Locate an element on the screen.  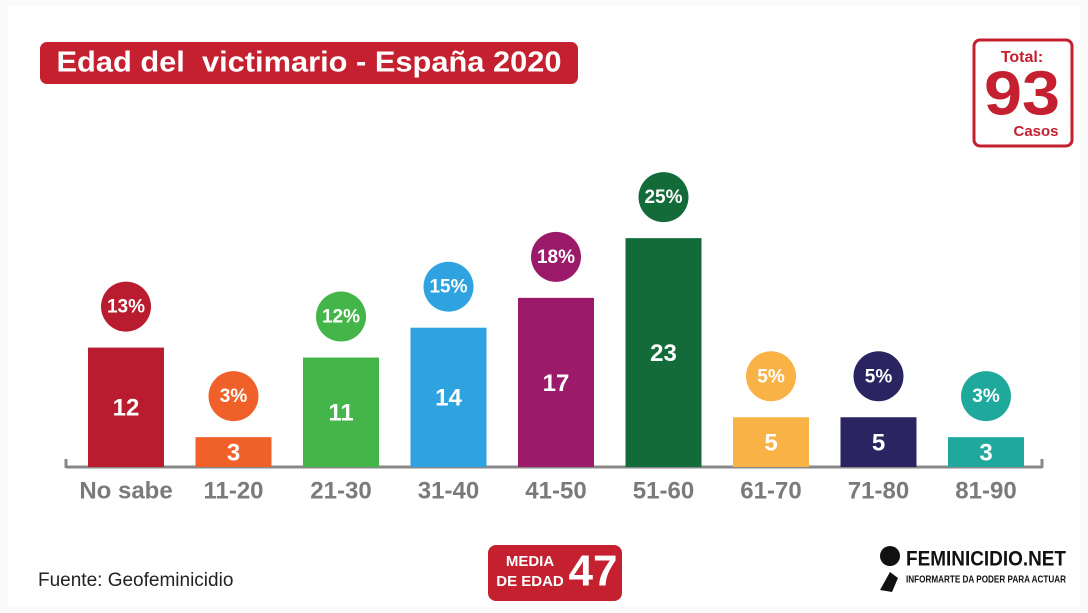
total-value: 93 is located at coordinates (1022, 93).